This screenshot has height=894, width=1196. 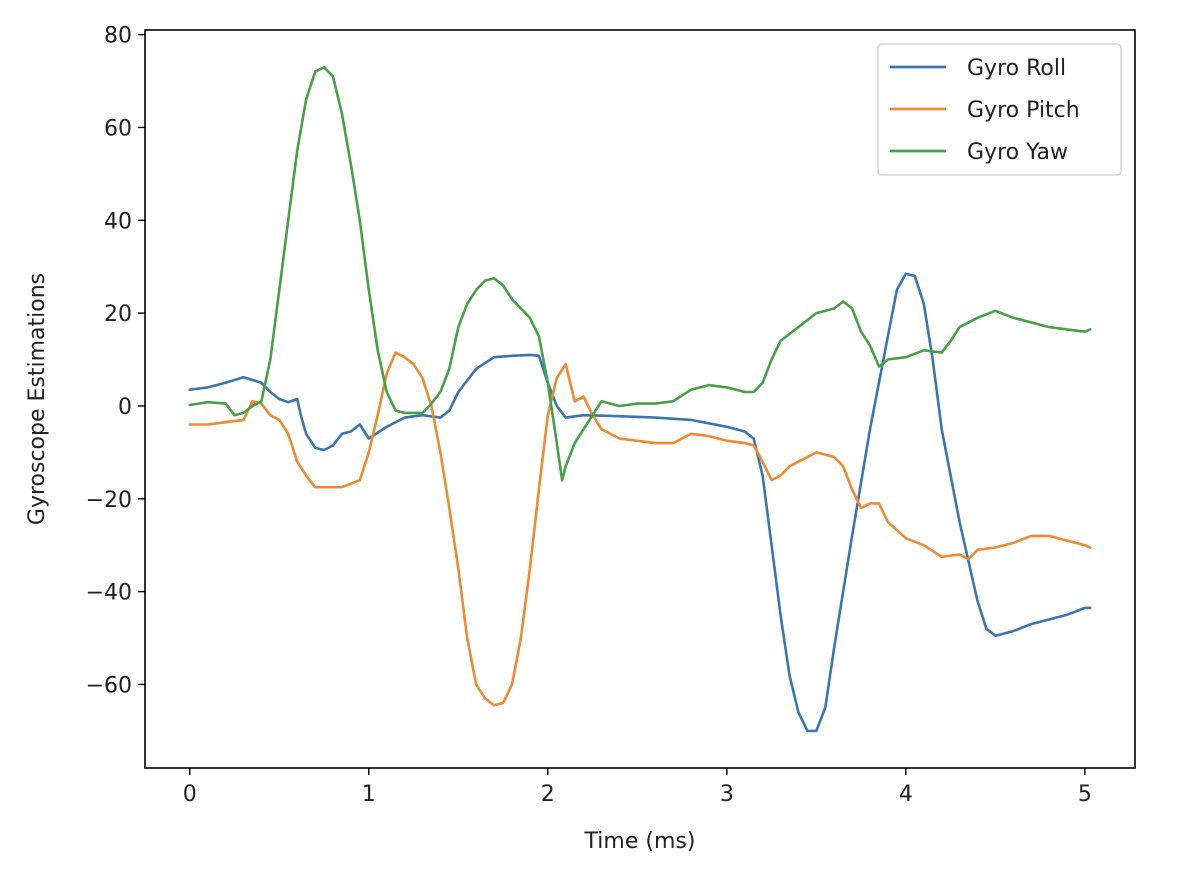 What do you see at coordinates (1016, 68) in the screenshot?
I see `legend-label: Gyro Roll` at bounding box center [1016, 68].